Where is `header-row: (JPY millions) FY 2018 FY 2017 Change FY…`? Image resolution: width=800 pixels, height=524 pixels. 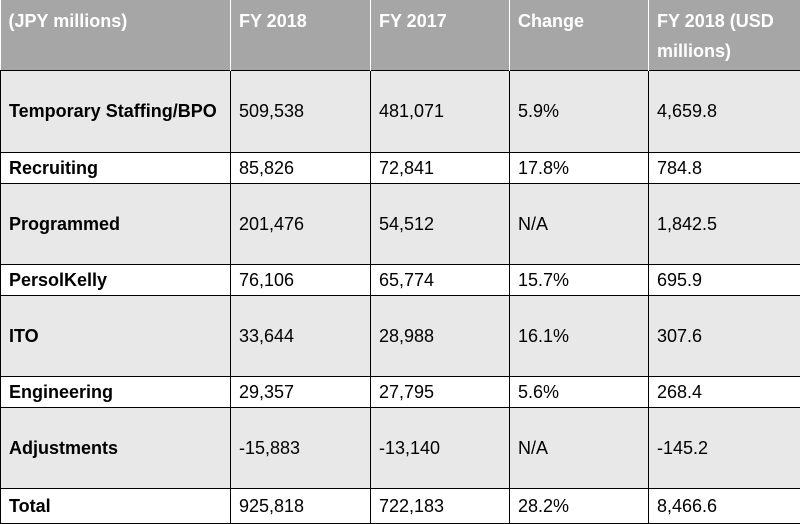
header-row: (JPY millions) FY 2018 FY 2017 Change FY… is located at coordinates (400, 35).